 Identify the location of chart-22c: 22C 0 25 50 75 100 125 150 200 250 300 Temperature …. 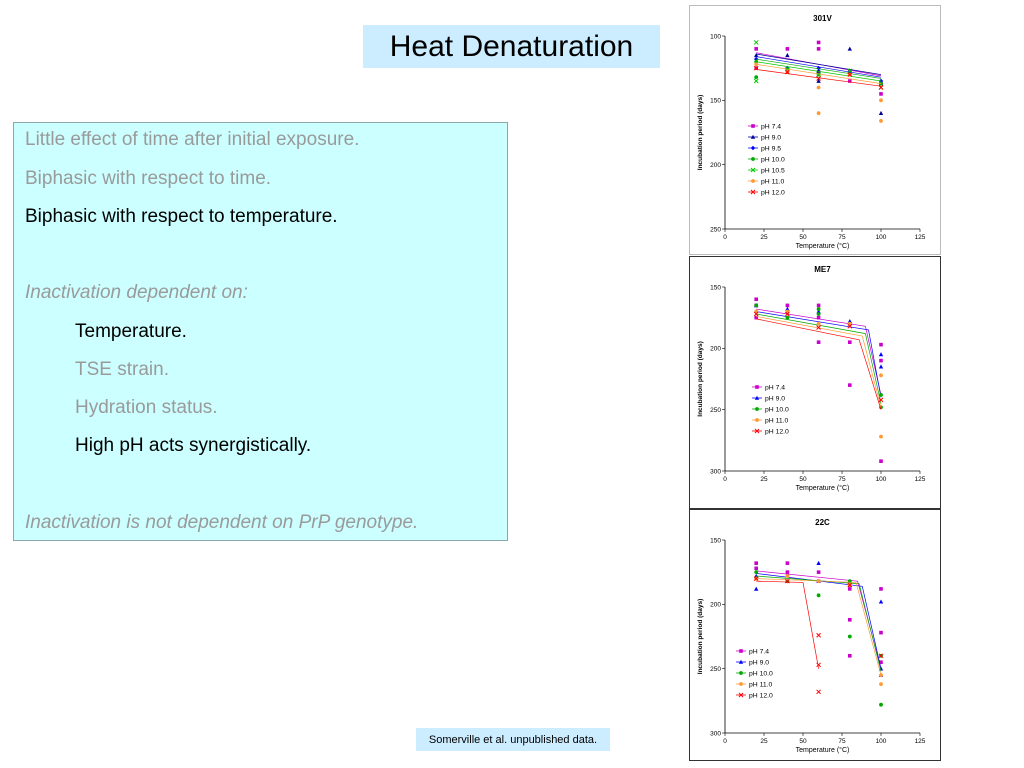
(811, 636).